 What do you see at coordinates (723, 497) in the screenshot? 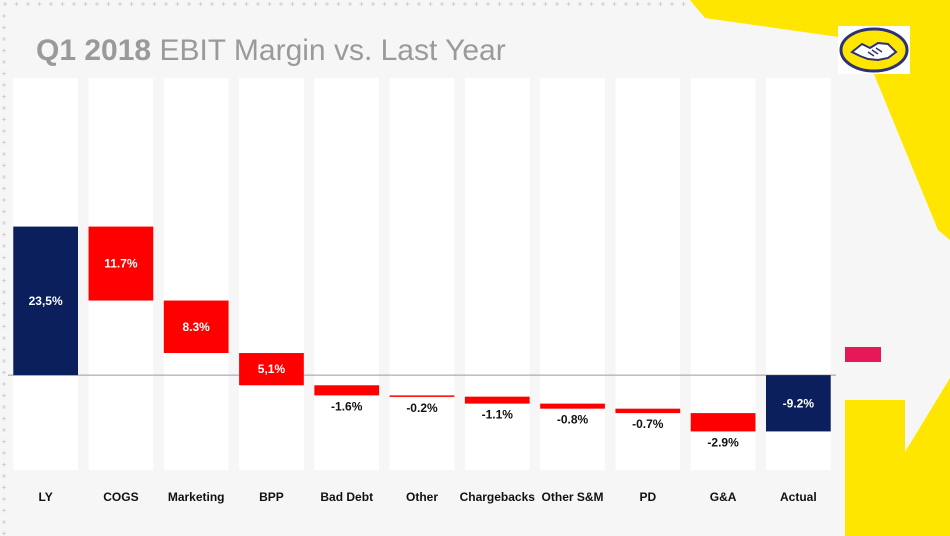
I see `category-label: G&A` at bounding box center [723, 497].